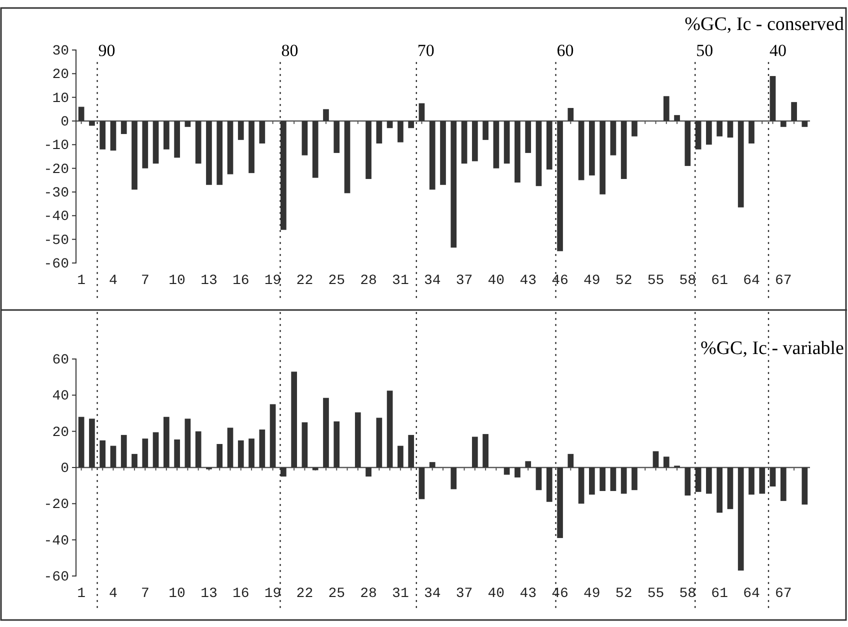 Image resolution: width=848 pixels, height=627 pixels. I want to click on y-tick-label: 10, so click(60, 98).